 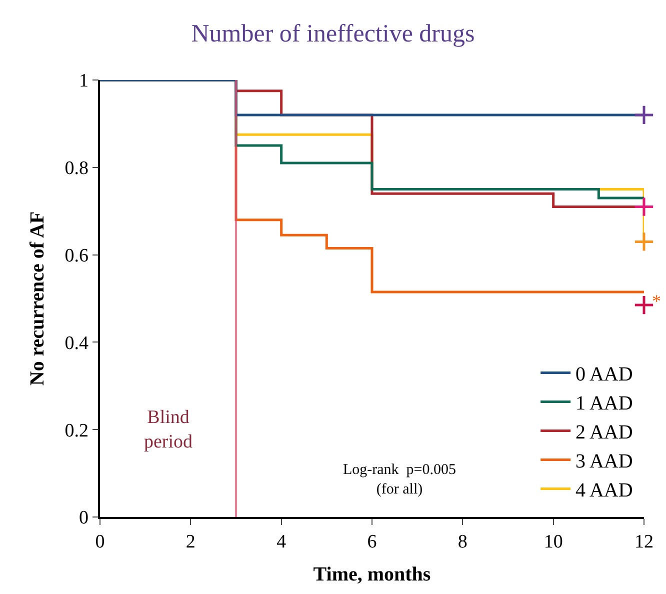 What do you see at coordinates (656, 301) in the screenshot?
I see `annotation: *` at bounding box center [656, 301].